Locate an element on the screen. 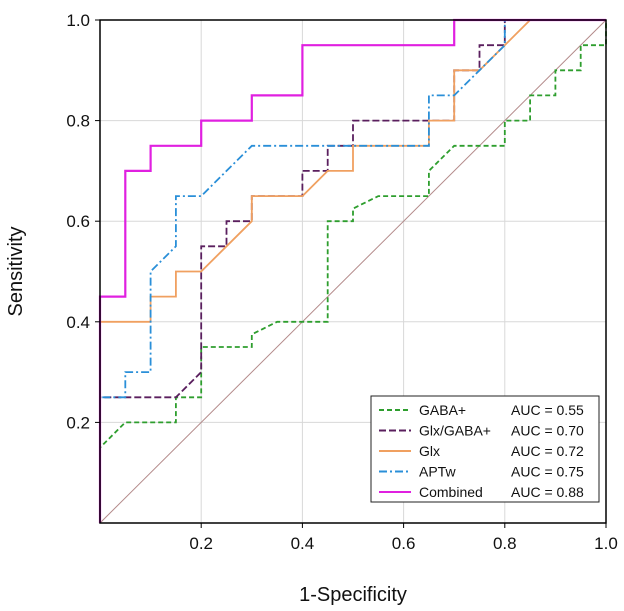 The height and width of the screenshot is (611, 624). legend-label: Combined is located at coordinates (451, 492).